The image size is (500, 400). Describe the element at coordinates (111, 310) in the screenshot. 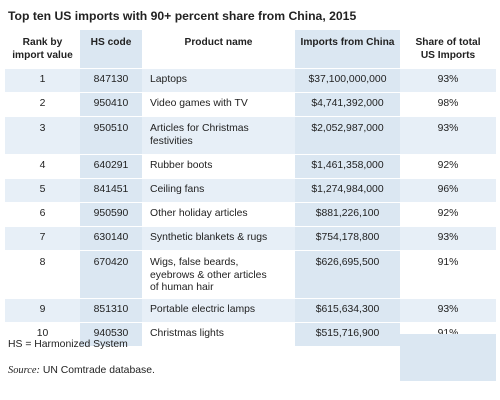

I see `cell-hs-code: 851310` at that location.